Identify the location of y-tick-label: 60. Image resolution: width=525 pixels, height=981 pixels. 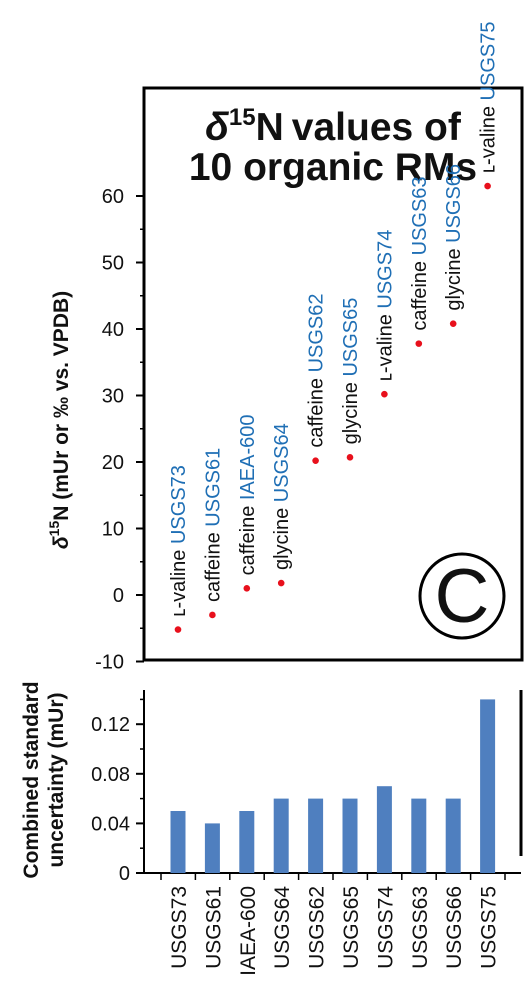
(113, 197).